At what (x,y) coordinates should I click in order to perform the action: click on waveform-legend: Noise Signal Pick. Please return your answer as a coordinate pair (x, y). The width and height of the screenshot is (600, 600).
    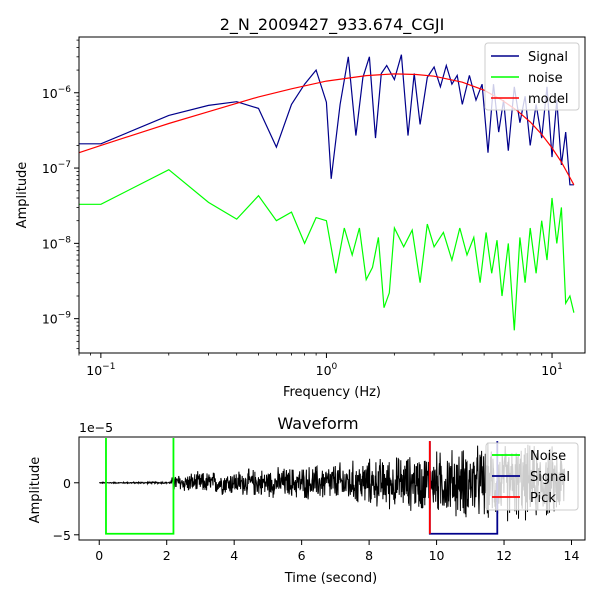
    Looking at the image, I should click on (532, 476).